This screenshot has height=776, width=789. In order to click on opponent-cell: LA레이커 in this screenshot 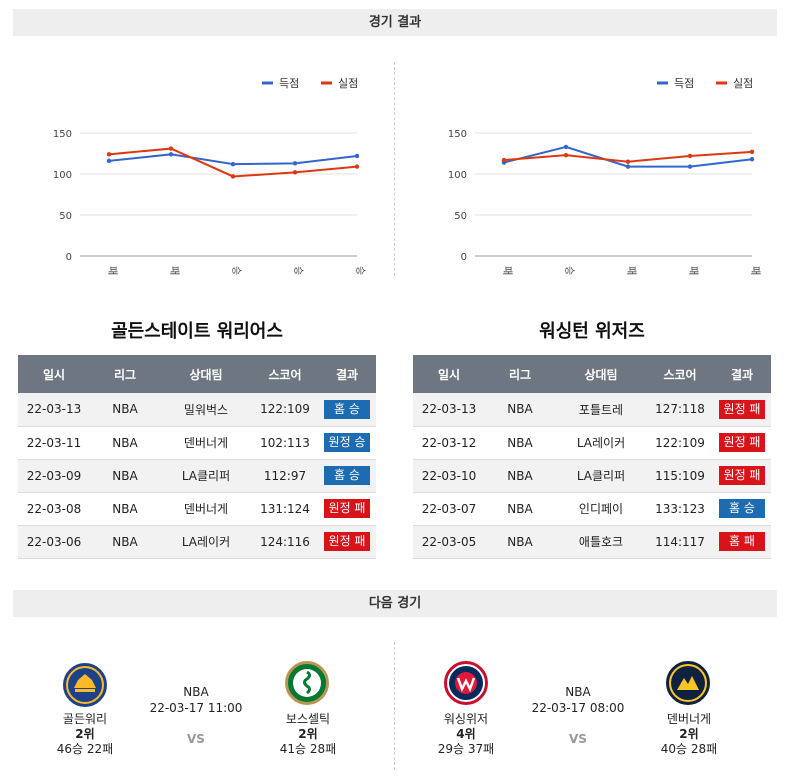, I will do `click(601, 443)`.